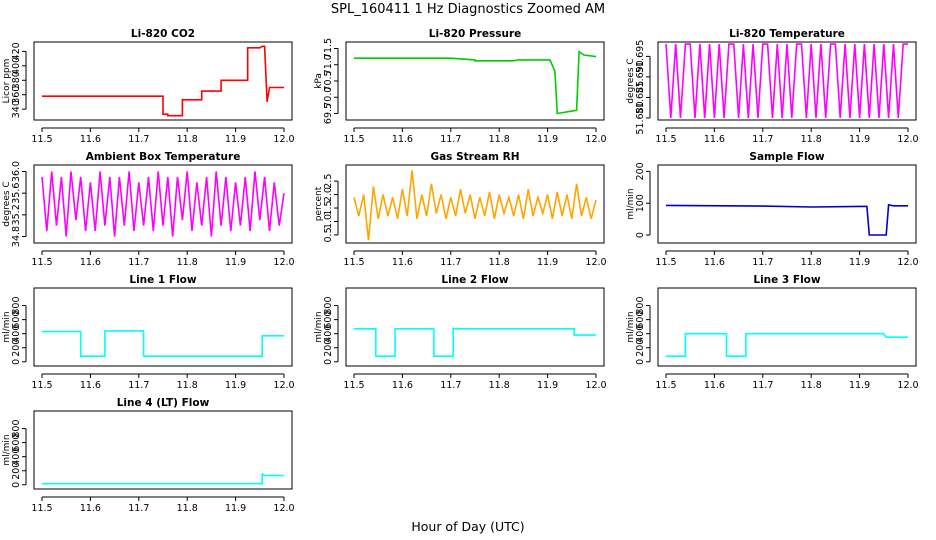  Describe the element at coordinates (319, 203) in the screenshot. I see `y-axis-label: percent` at that location.